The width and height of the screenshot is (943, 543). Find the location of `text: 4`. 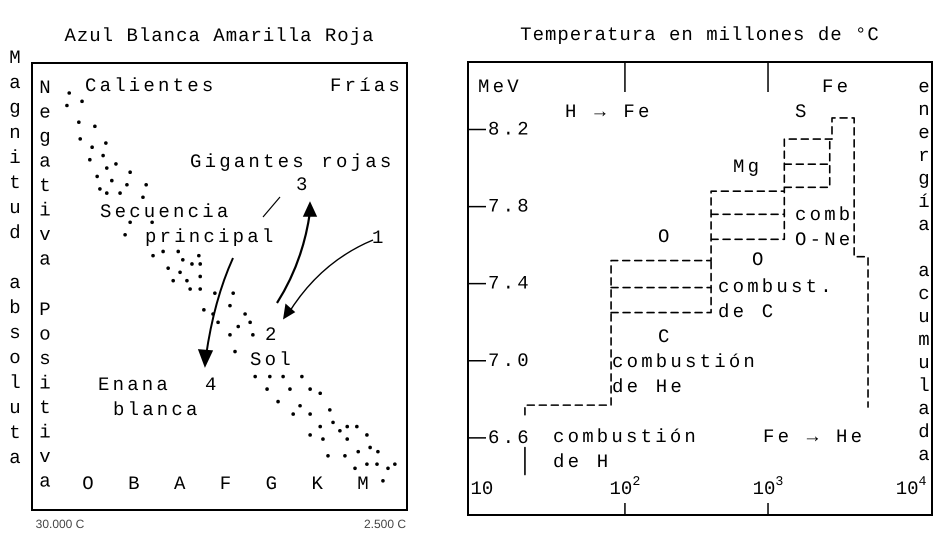

text: 4 is located at coordinates (212, 385).